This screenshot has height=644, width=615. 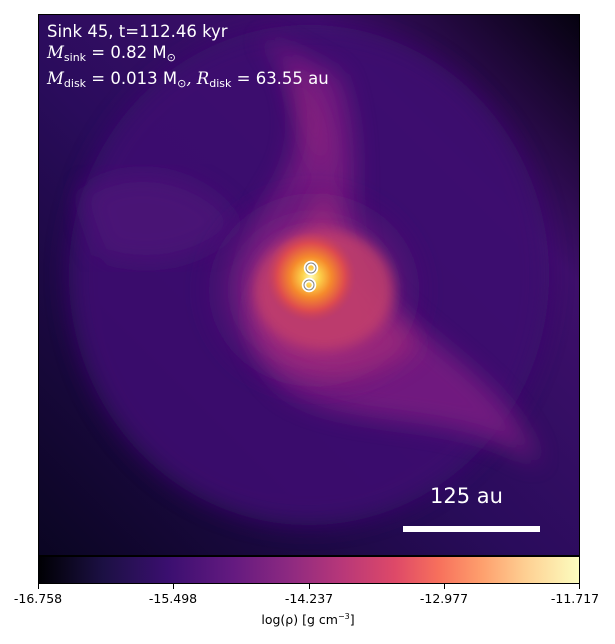 I want to click on disk-radius-sub: disk, so click(x=220, y=83).